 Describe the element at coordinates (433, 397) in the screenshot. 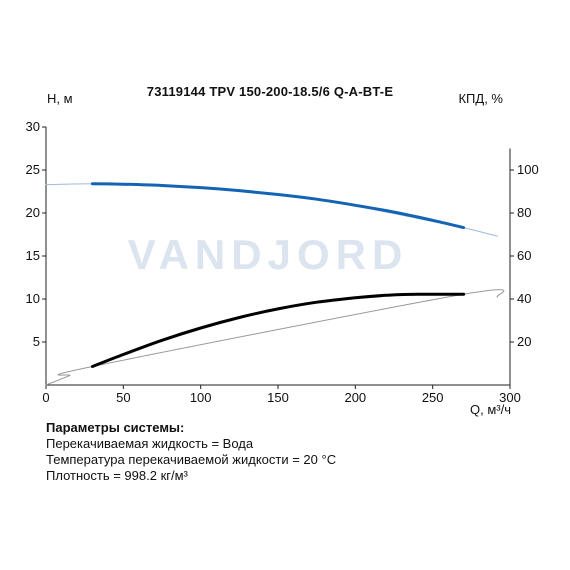

I see `x-tick-label: 250` at that location.